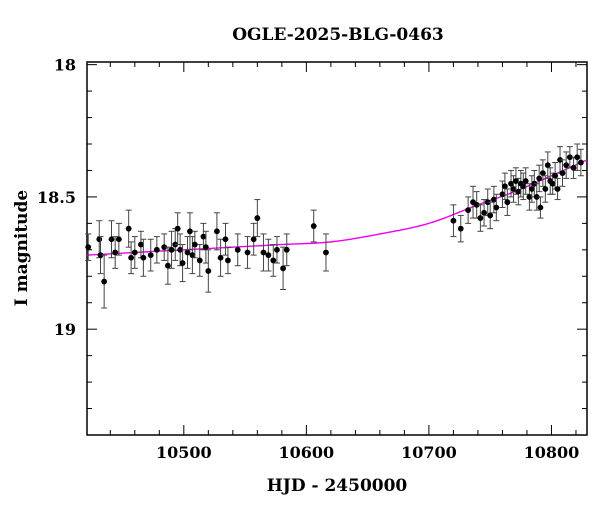 This screenshot has height=512, width=600. I want to click on x-tick-label: 10800, so click(552, 452).